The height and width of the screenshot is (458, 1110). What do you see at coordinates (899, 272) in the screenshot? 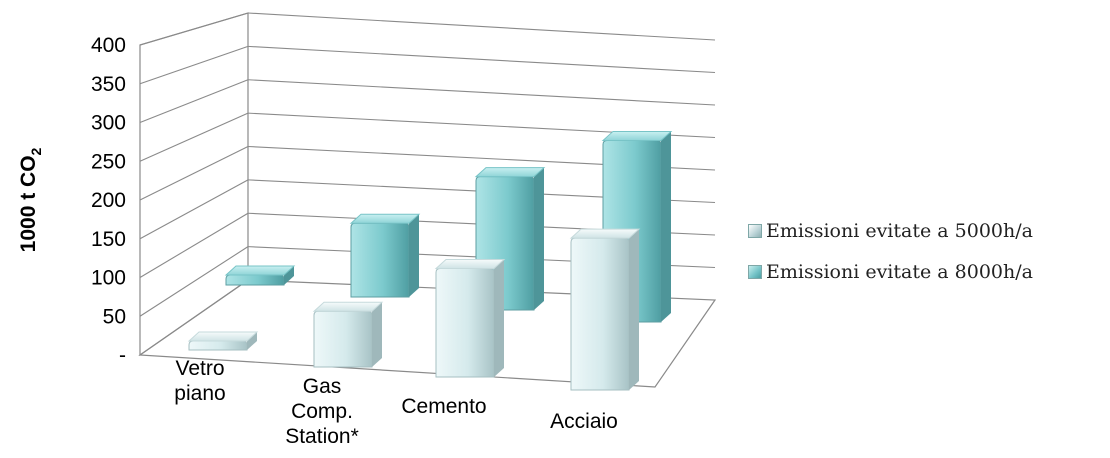
I see `legend-label-8000: Emissioni evitate a 8000h/a` at bounding box center [899, 272].